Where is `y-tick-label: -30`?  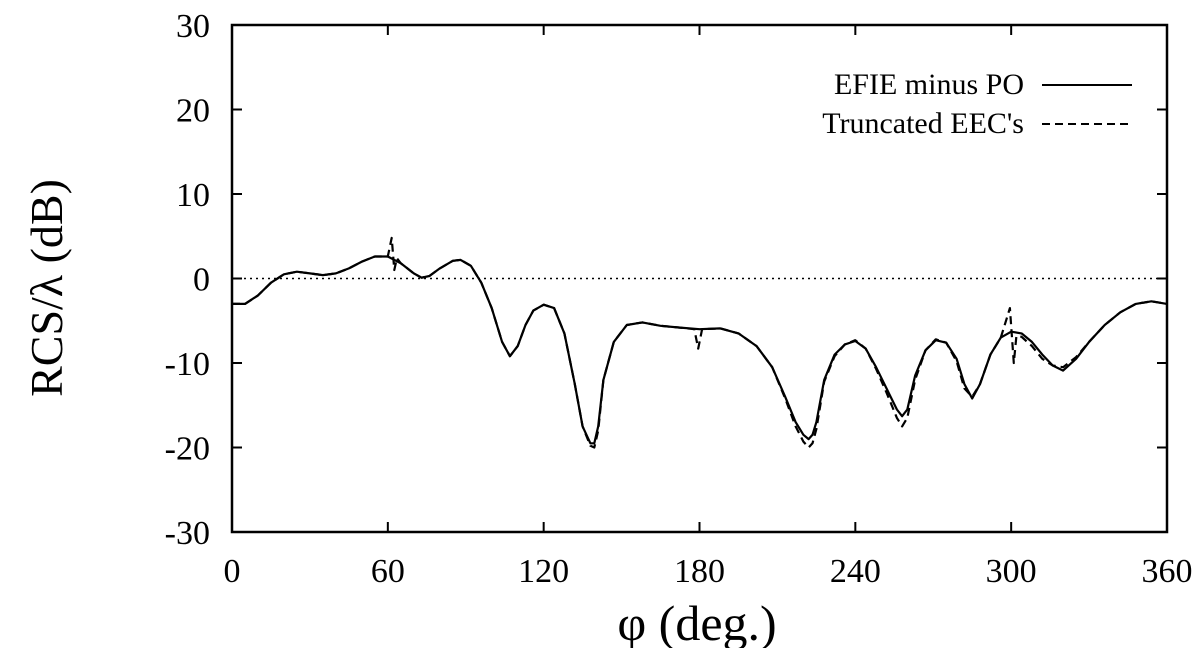 y-tick-label: -30 is located at coordinates (187, 533).